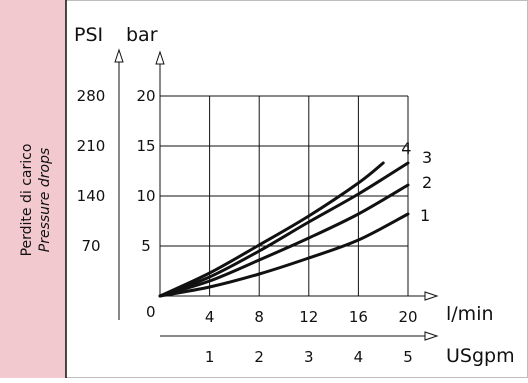  What do you see at coordinates (119, 55) in the screenshot?
I see `psi-axis-arrow` at bounding box center [119, 55].